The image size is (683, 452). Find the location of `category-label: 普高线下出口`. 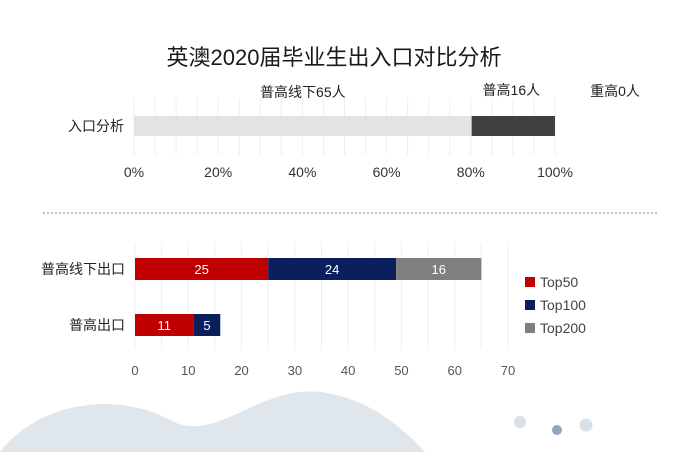

category-label: 普高线下出口 is located at coordinates (83, 269).